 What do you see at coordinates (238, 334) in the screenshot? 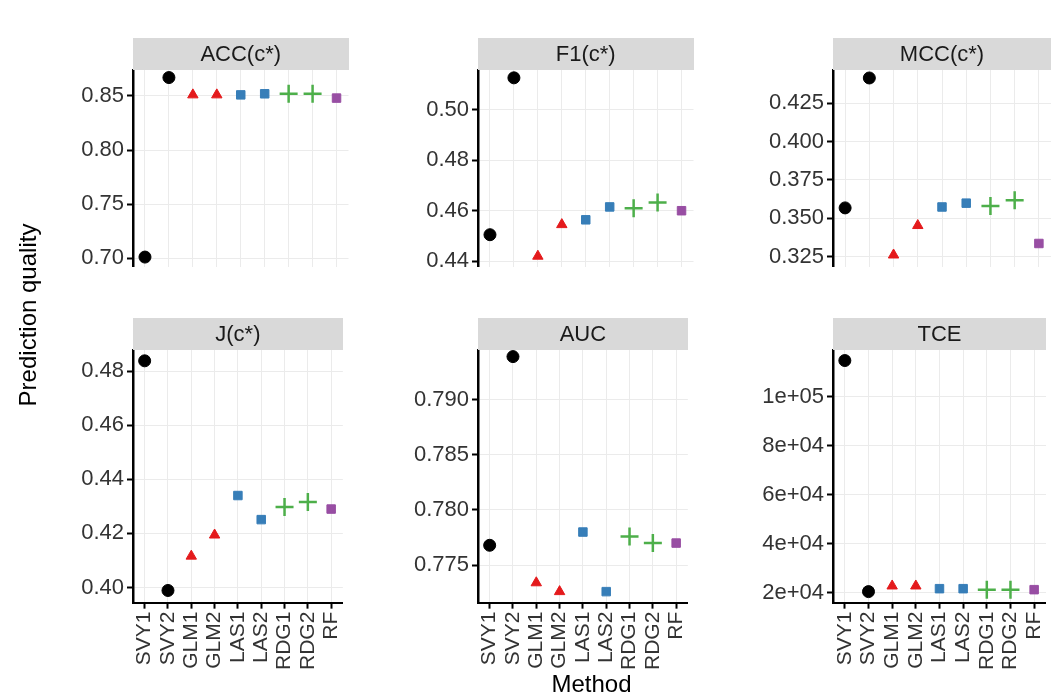
I see `chart-title: J(c*)` at bounding box center [238, 334].